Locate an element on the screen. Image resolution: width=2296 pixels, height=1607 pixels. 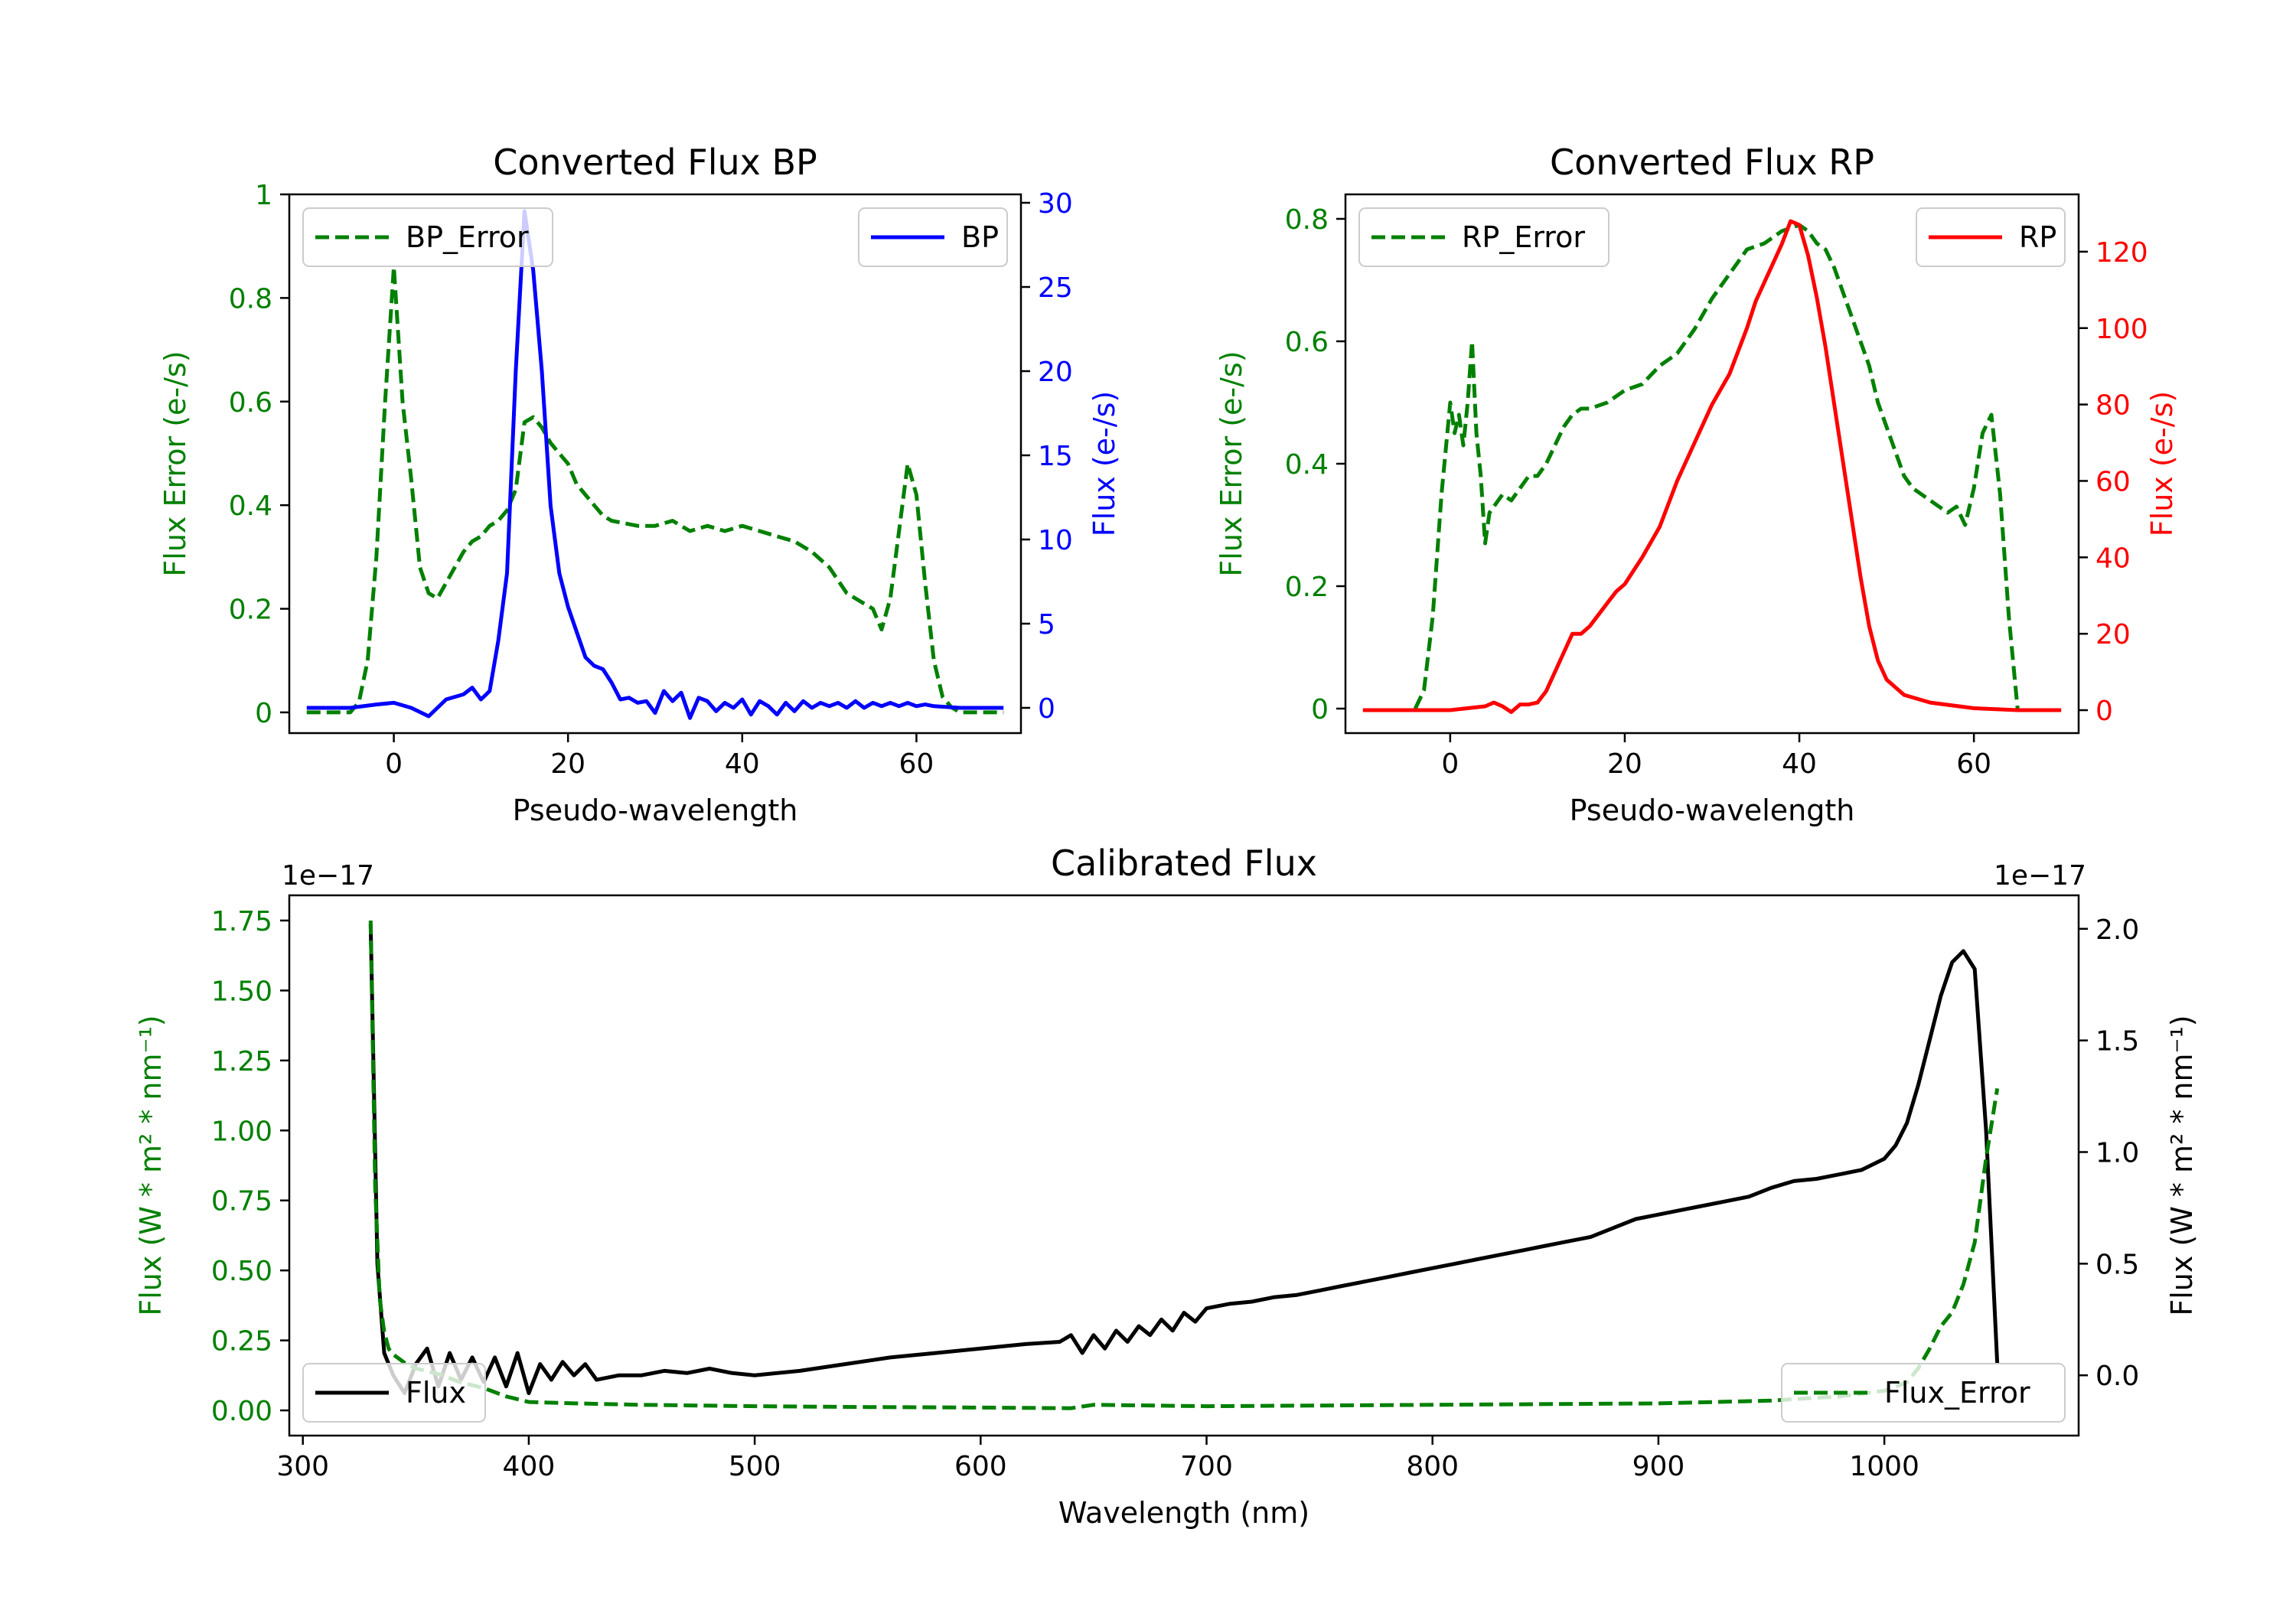
x-tick-label: 1000 is located at coordinates (1884, 1466).